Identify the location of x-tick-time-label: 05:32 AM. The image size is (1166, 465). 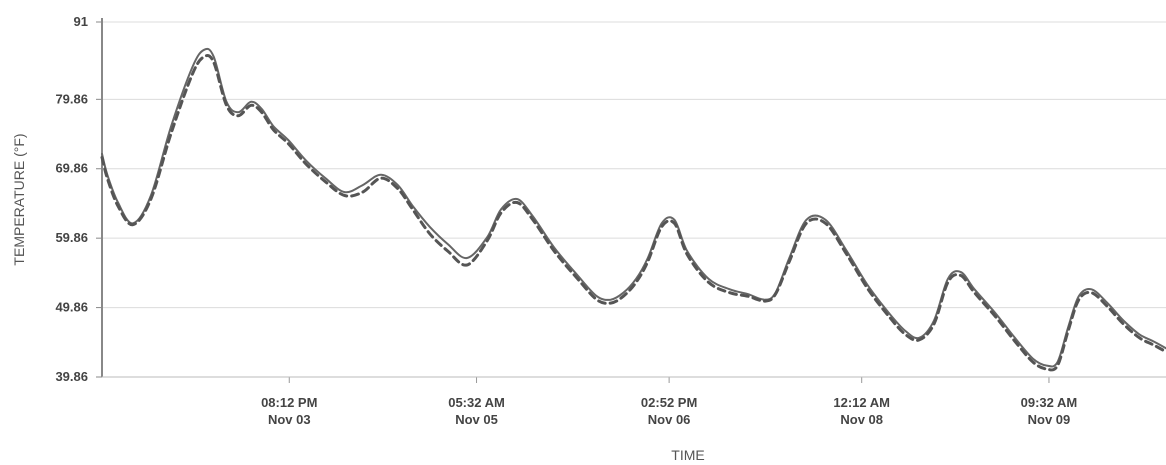
(476, 402).